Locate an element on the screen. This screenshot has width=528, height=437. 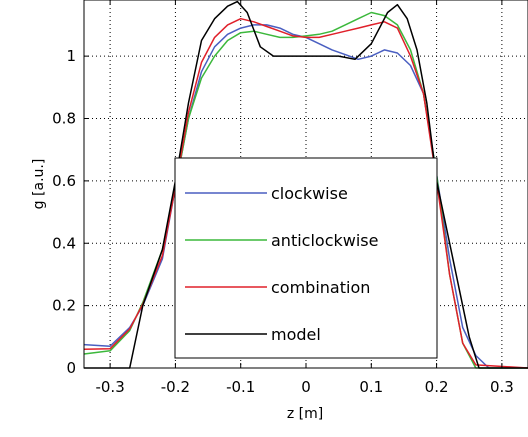
x-tick-label: 0 is located at coordinates (306, 387).